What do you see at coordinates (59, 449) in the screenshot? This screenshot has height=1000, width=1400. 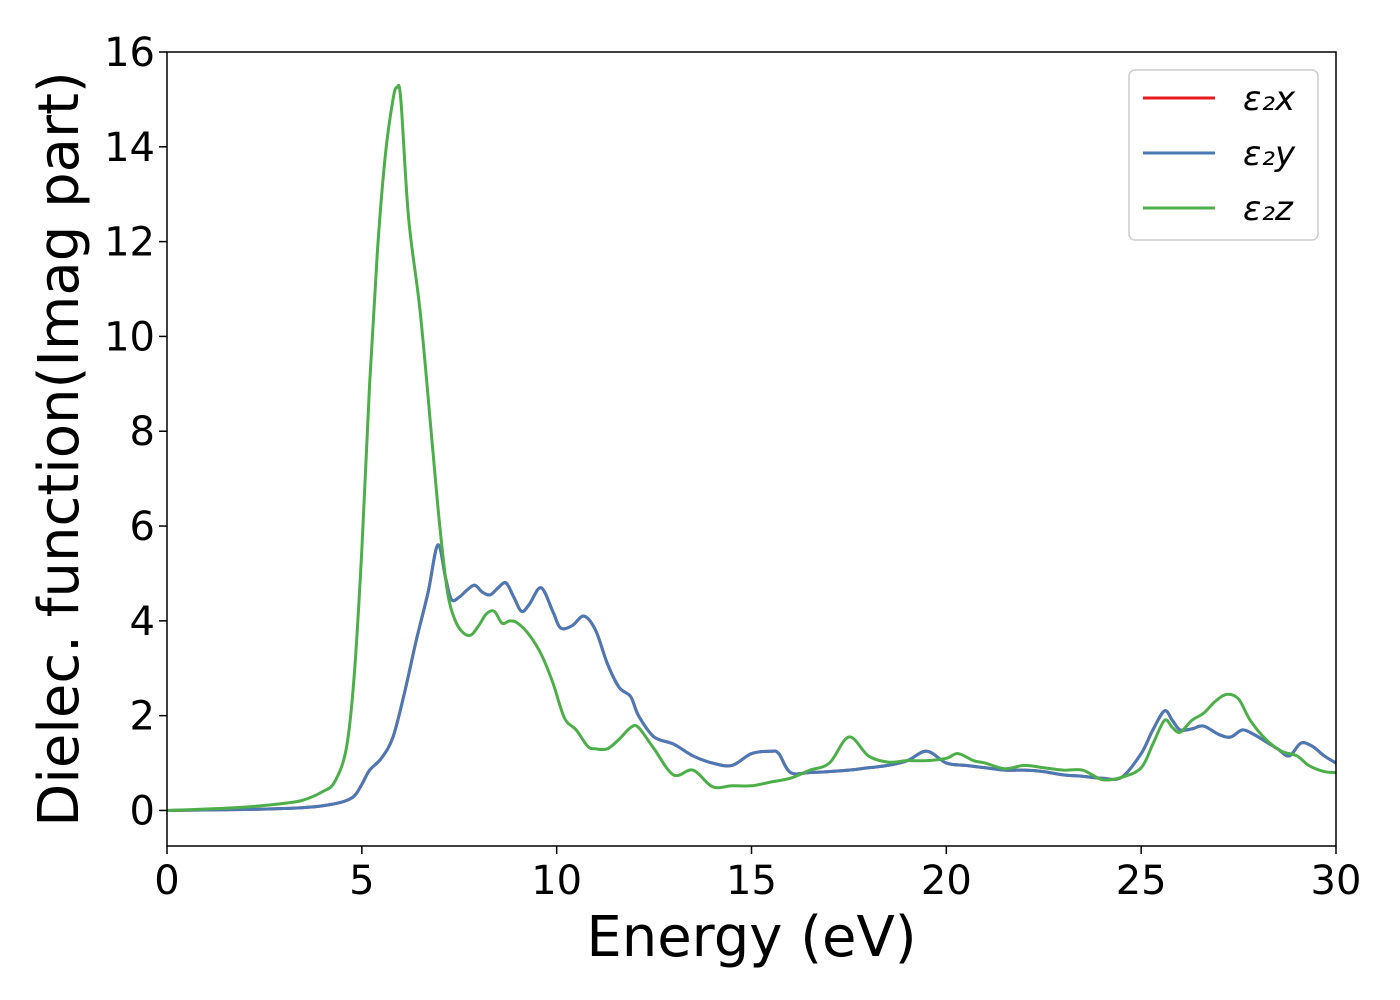 I see `y-axis-title: Dielec. function(Imag part)` at bounding box center [59, 449].